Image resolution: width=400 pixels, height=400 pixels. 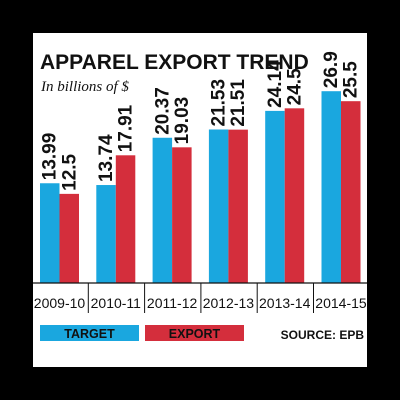 I want to click on value-label-target-2009-10: 13.99, so click(x=50, y=157).